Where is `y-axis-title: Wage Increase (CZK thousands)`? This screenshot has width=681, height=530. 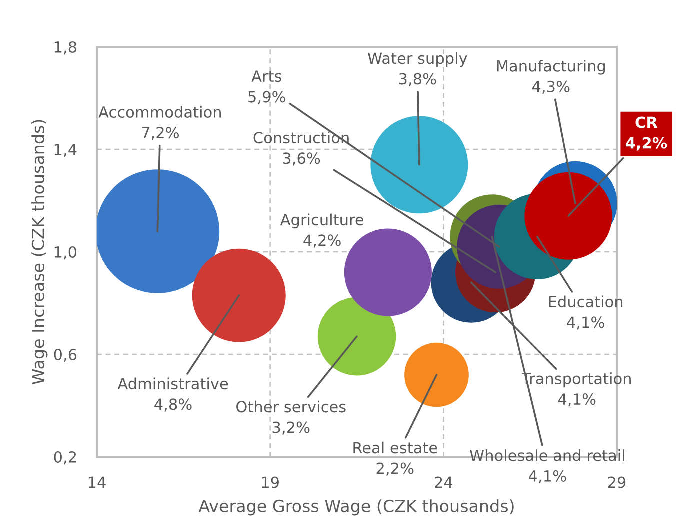
y-axis-title: Wage Increase (CZK thousands) is located at coordinates (40, 252).